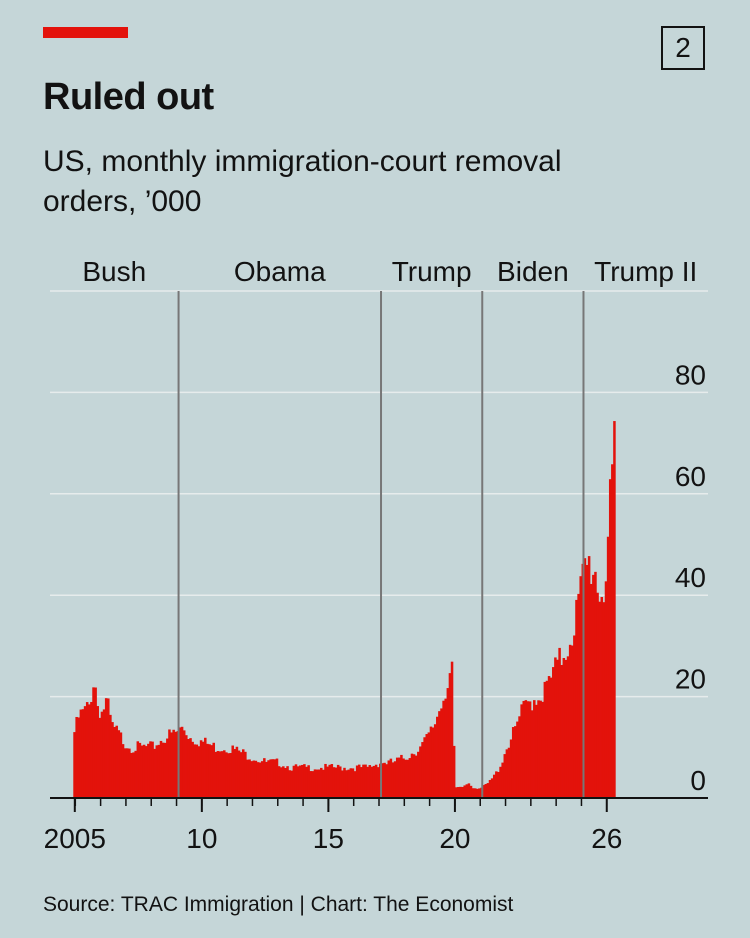  What do you see at coordinates (645, 271) in the screenshot?
I see `era-label-trump-ii: Trump II` at bounding box center [645, 271].